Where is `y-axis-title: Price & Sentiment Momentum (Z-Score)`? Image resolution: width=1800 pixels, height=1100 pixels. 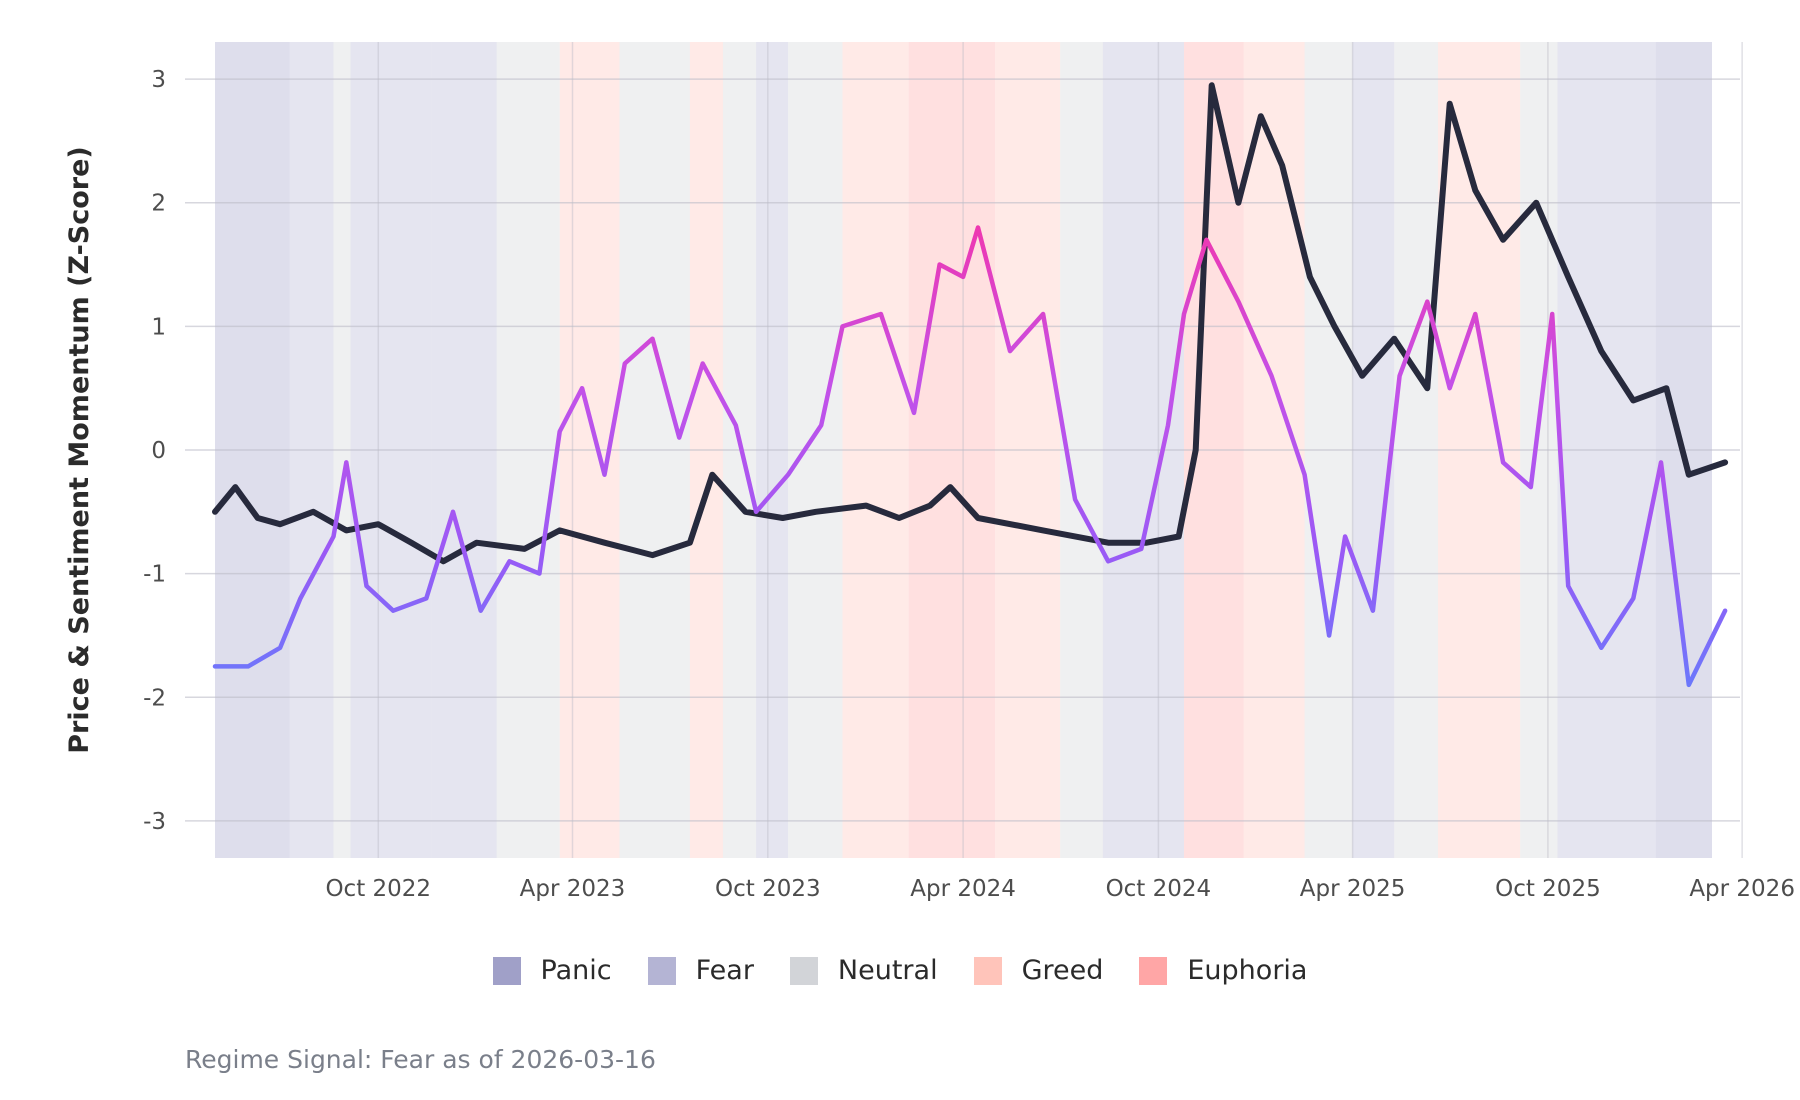
y-axis-title: Price & Sentiment Momentum (Z-Score) is located at coordinates (79, 450).